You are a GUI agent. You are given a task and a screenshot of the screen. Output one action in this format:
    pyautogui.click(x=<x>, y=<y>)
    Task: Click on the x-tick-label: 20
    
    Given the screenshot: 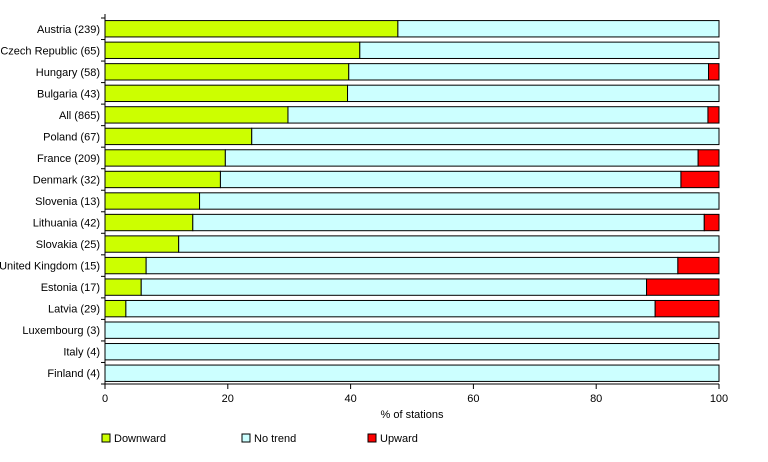 What is the action you would take?
    pyautogui.click(x=228, y=399)
    